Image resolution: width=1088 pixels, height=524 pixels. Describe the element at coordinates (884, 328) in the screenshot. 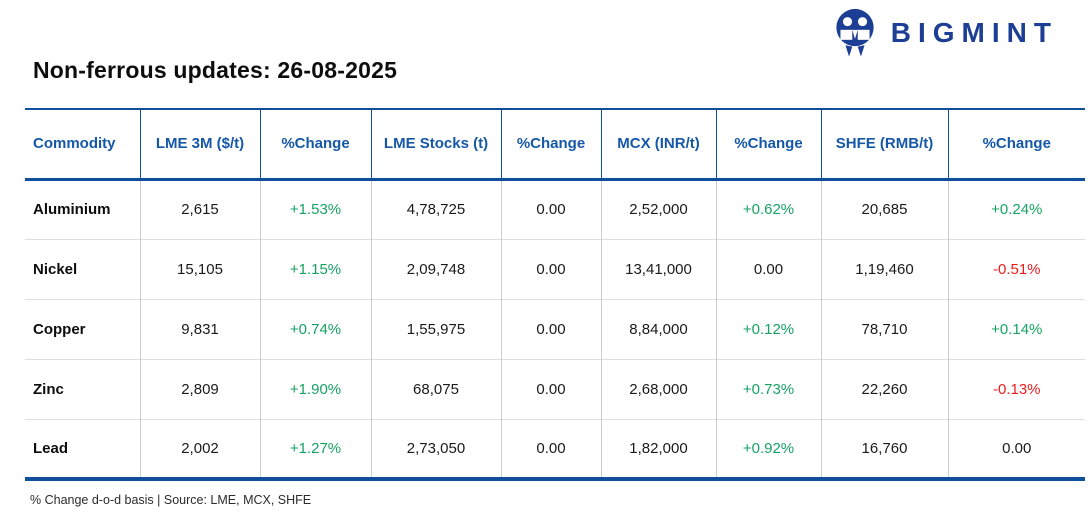

I see `value-cell: 78,710` at that location.